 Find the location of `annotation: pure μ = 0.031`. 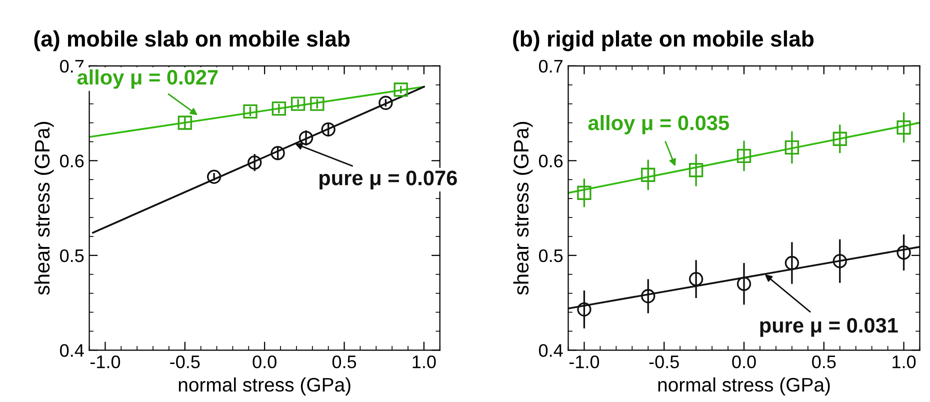

annotation: pure μ = 0.031 is located at coordinates (829, 327).